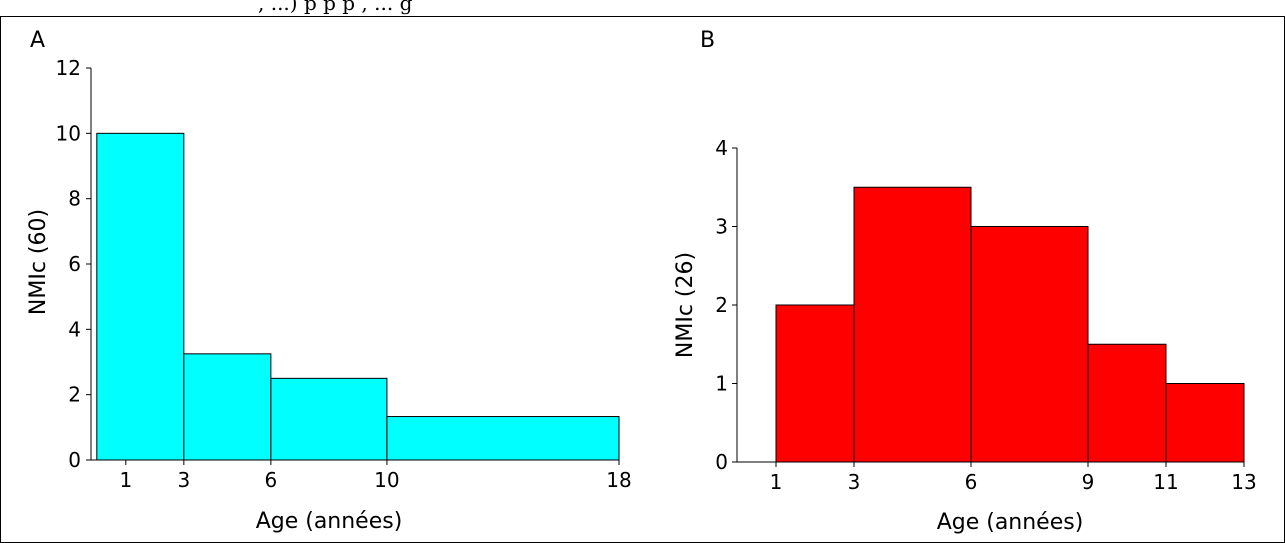 This screenshot has width=1285, height=543. Describe the element at coordinates (183, 480) in the screenshot. I see `x-tick-label-a: 3` at that location.